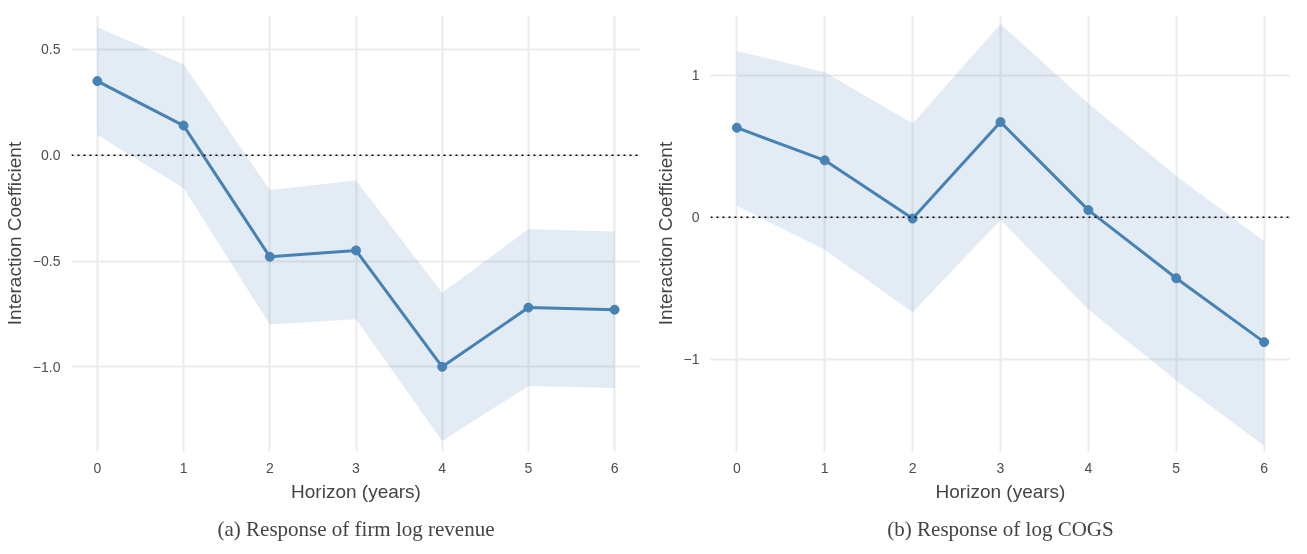  What do you see at coordinates (691, 359) in the screenshot?
I see `y-tick-label: −1` at bounding box center [691, 359].